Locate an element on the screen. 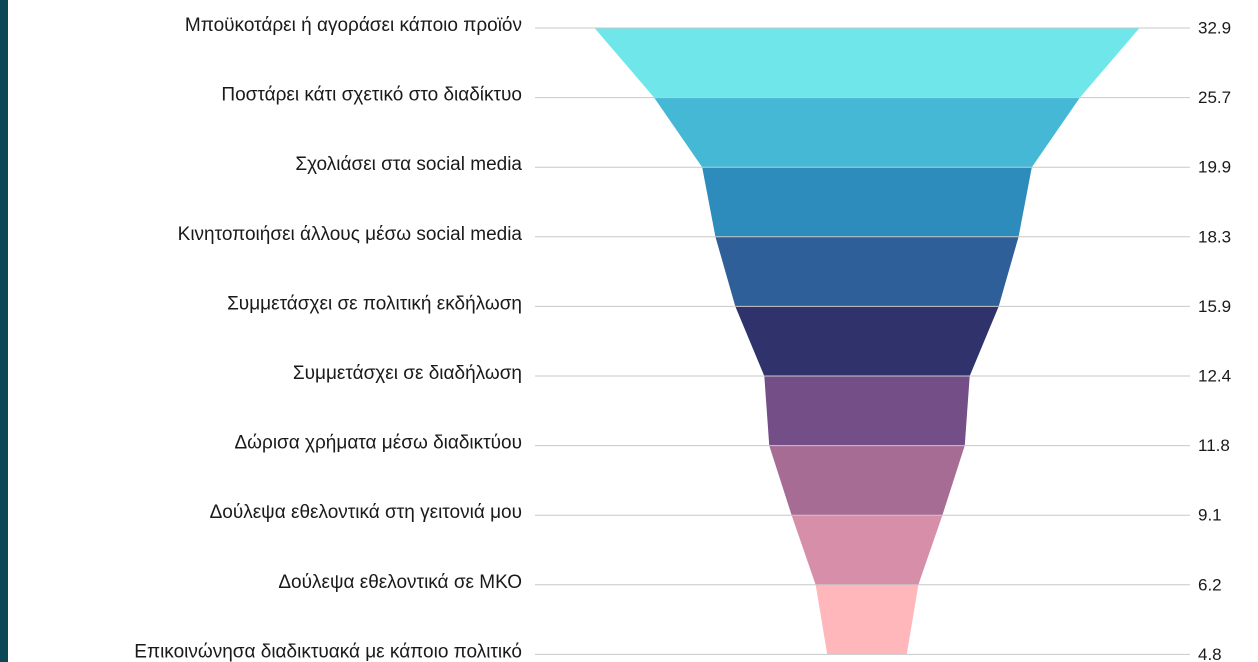  category-label: Μποϋκοτάρει ή αγοράσει κάποιο προϊόν is located at coordinates (353, 25).